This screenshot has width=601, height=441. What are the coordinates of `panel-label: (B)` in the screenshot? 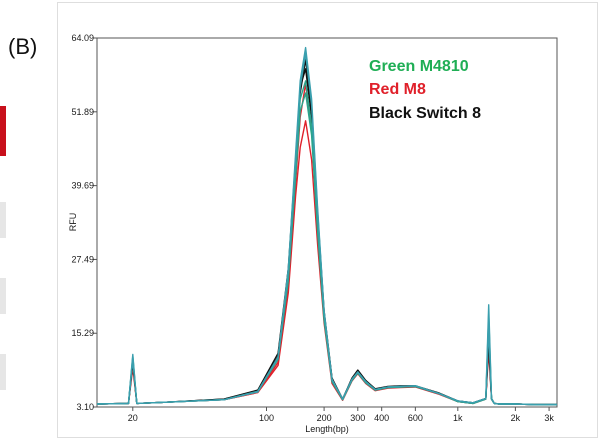 It's located at (23, 46).